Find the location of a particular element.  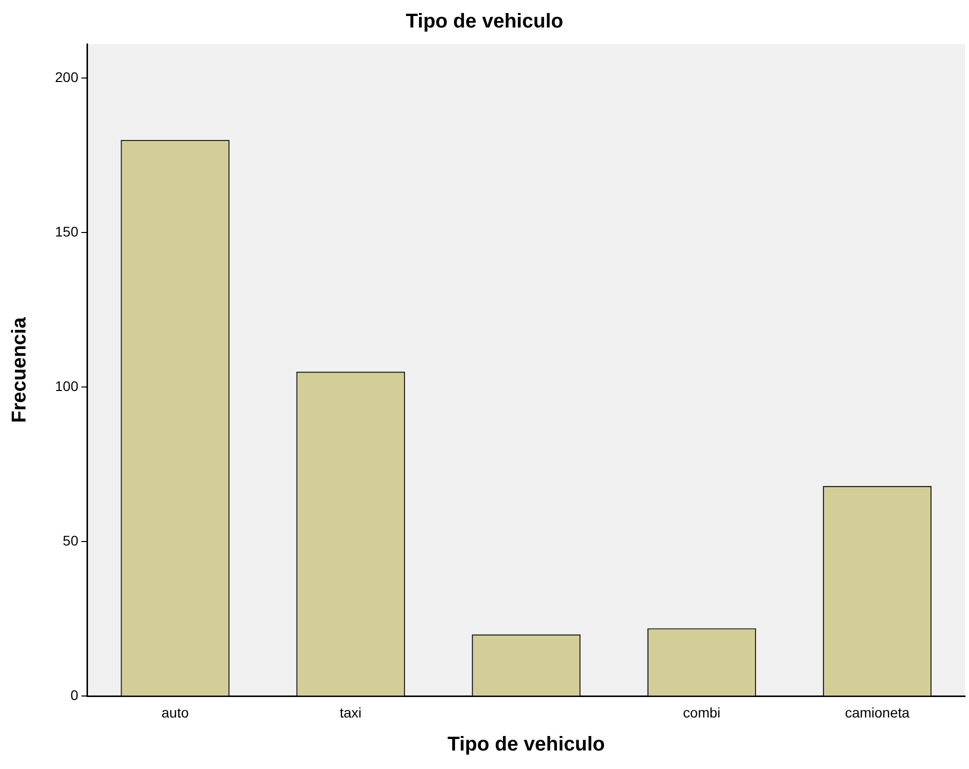

y-tick-label: 50 is located at coordinates (70, 540).